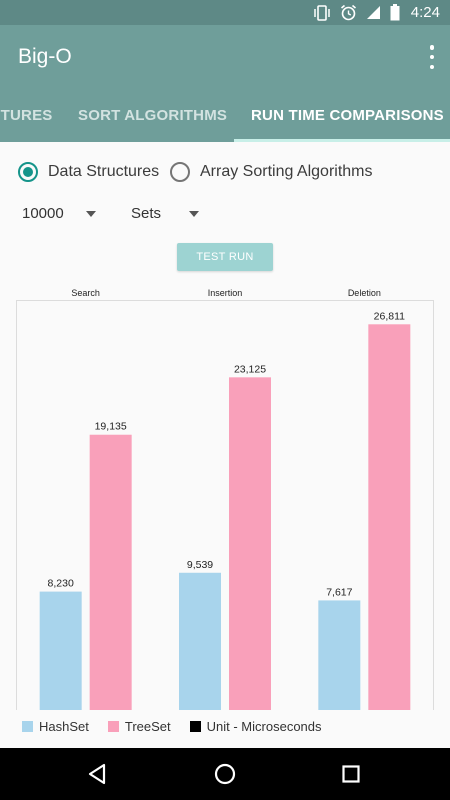  I want to click on type-dropdown: Sets, so click(165, 213).